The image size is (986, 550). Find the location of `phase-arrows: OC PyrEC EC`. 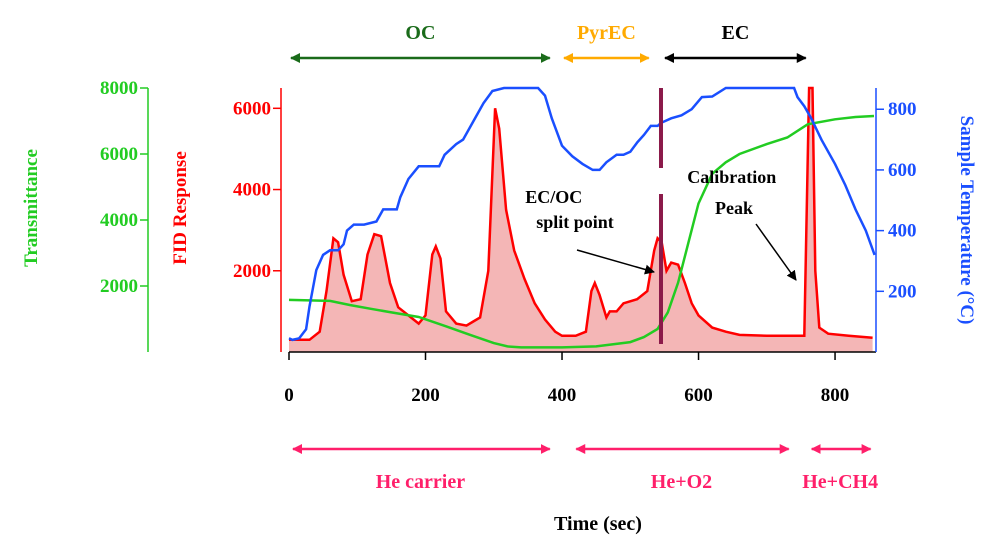

phase-arrows: OC PyrEC EC is located at coordinates (548, 42).